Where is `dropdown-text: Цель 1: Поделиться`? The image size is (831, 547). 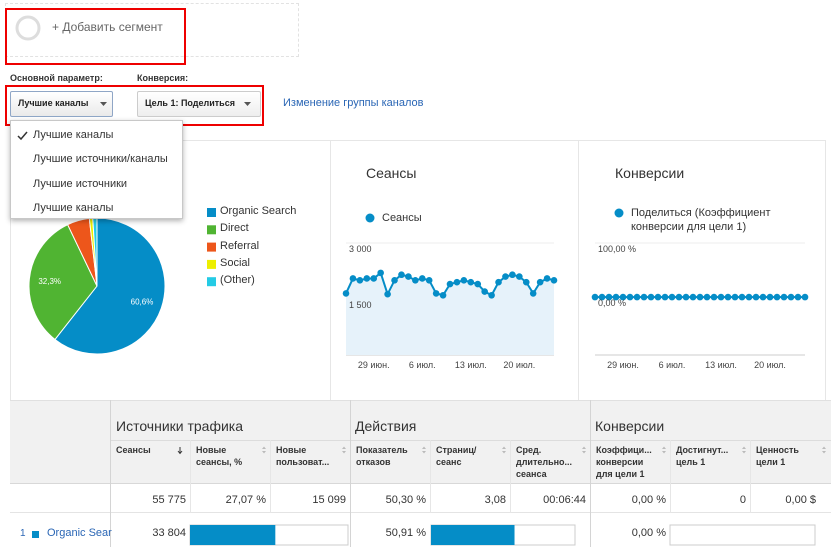
dropdown-text: Цель 1: Поделиться is located at coordinates (190, 103).